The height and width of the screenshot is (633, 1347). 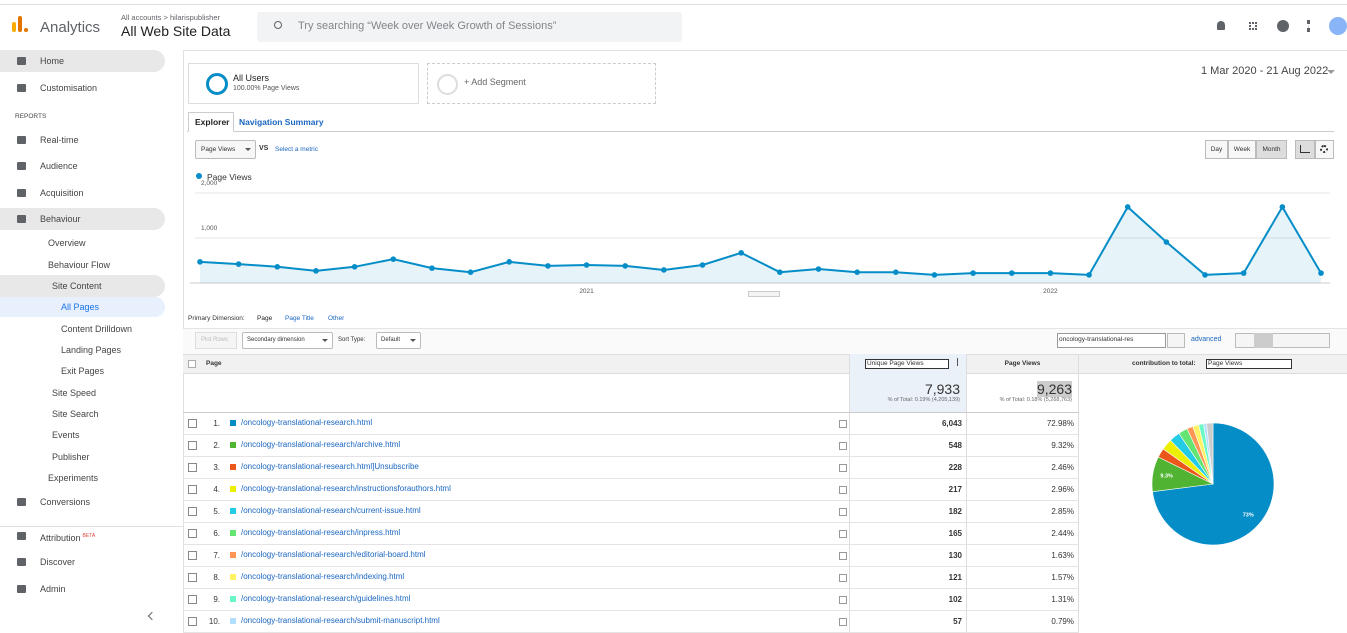 I want to click on nav-item: Landing Pages, so click(x=91, y=350).